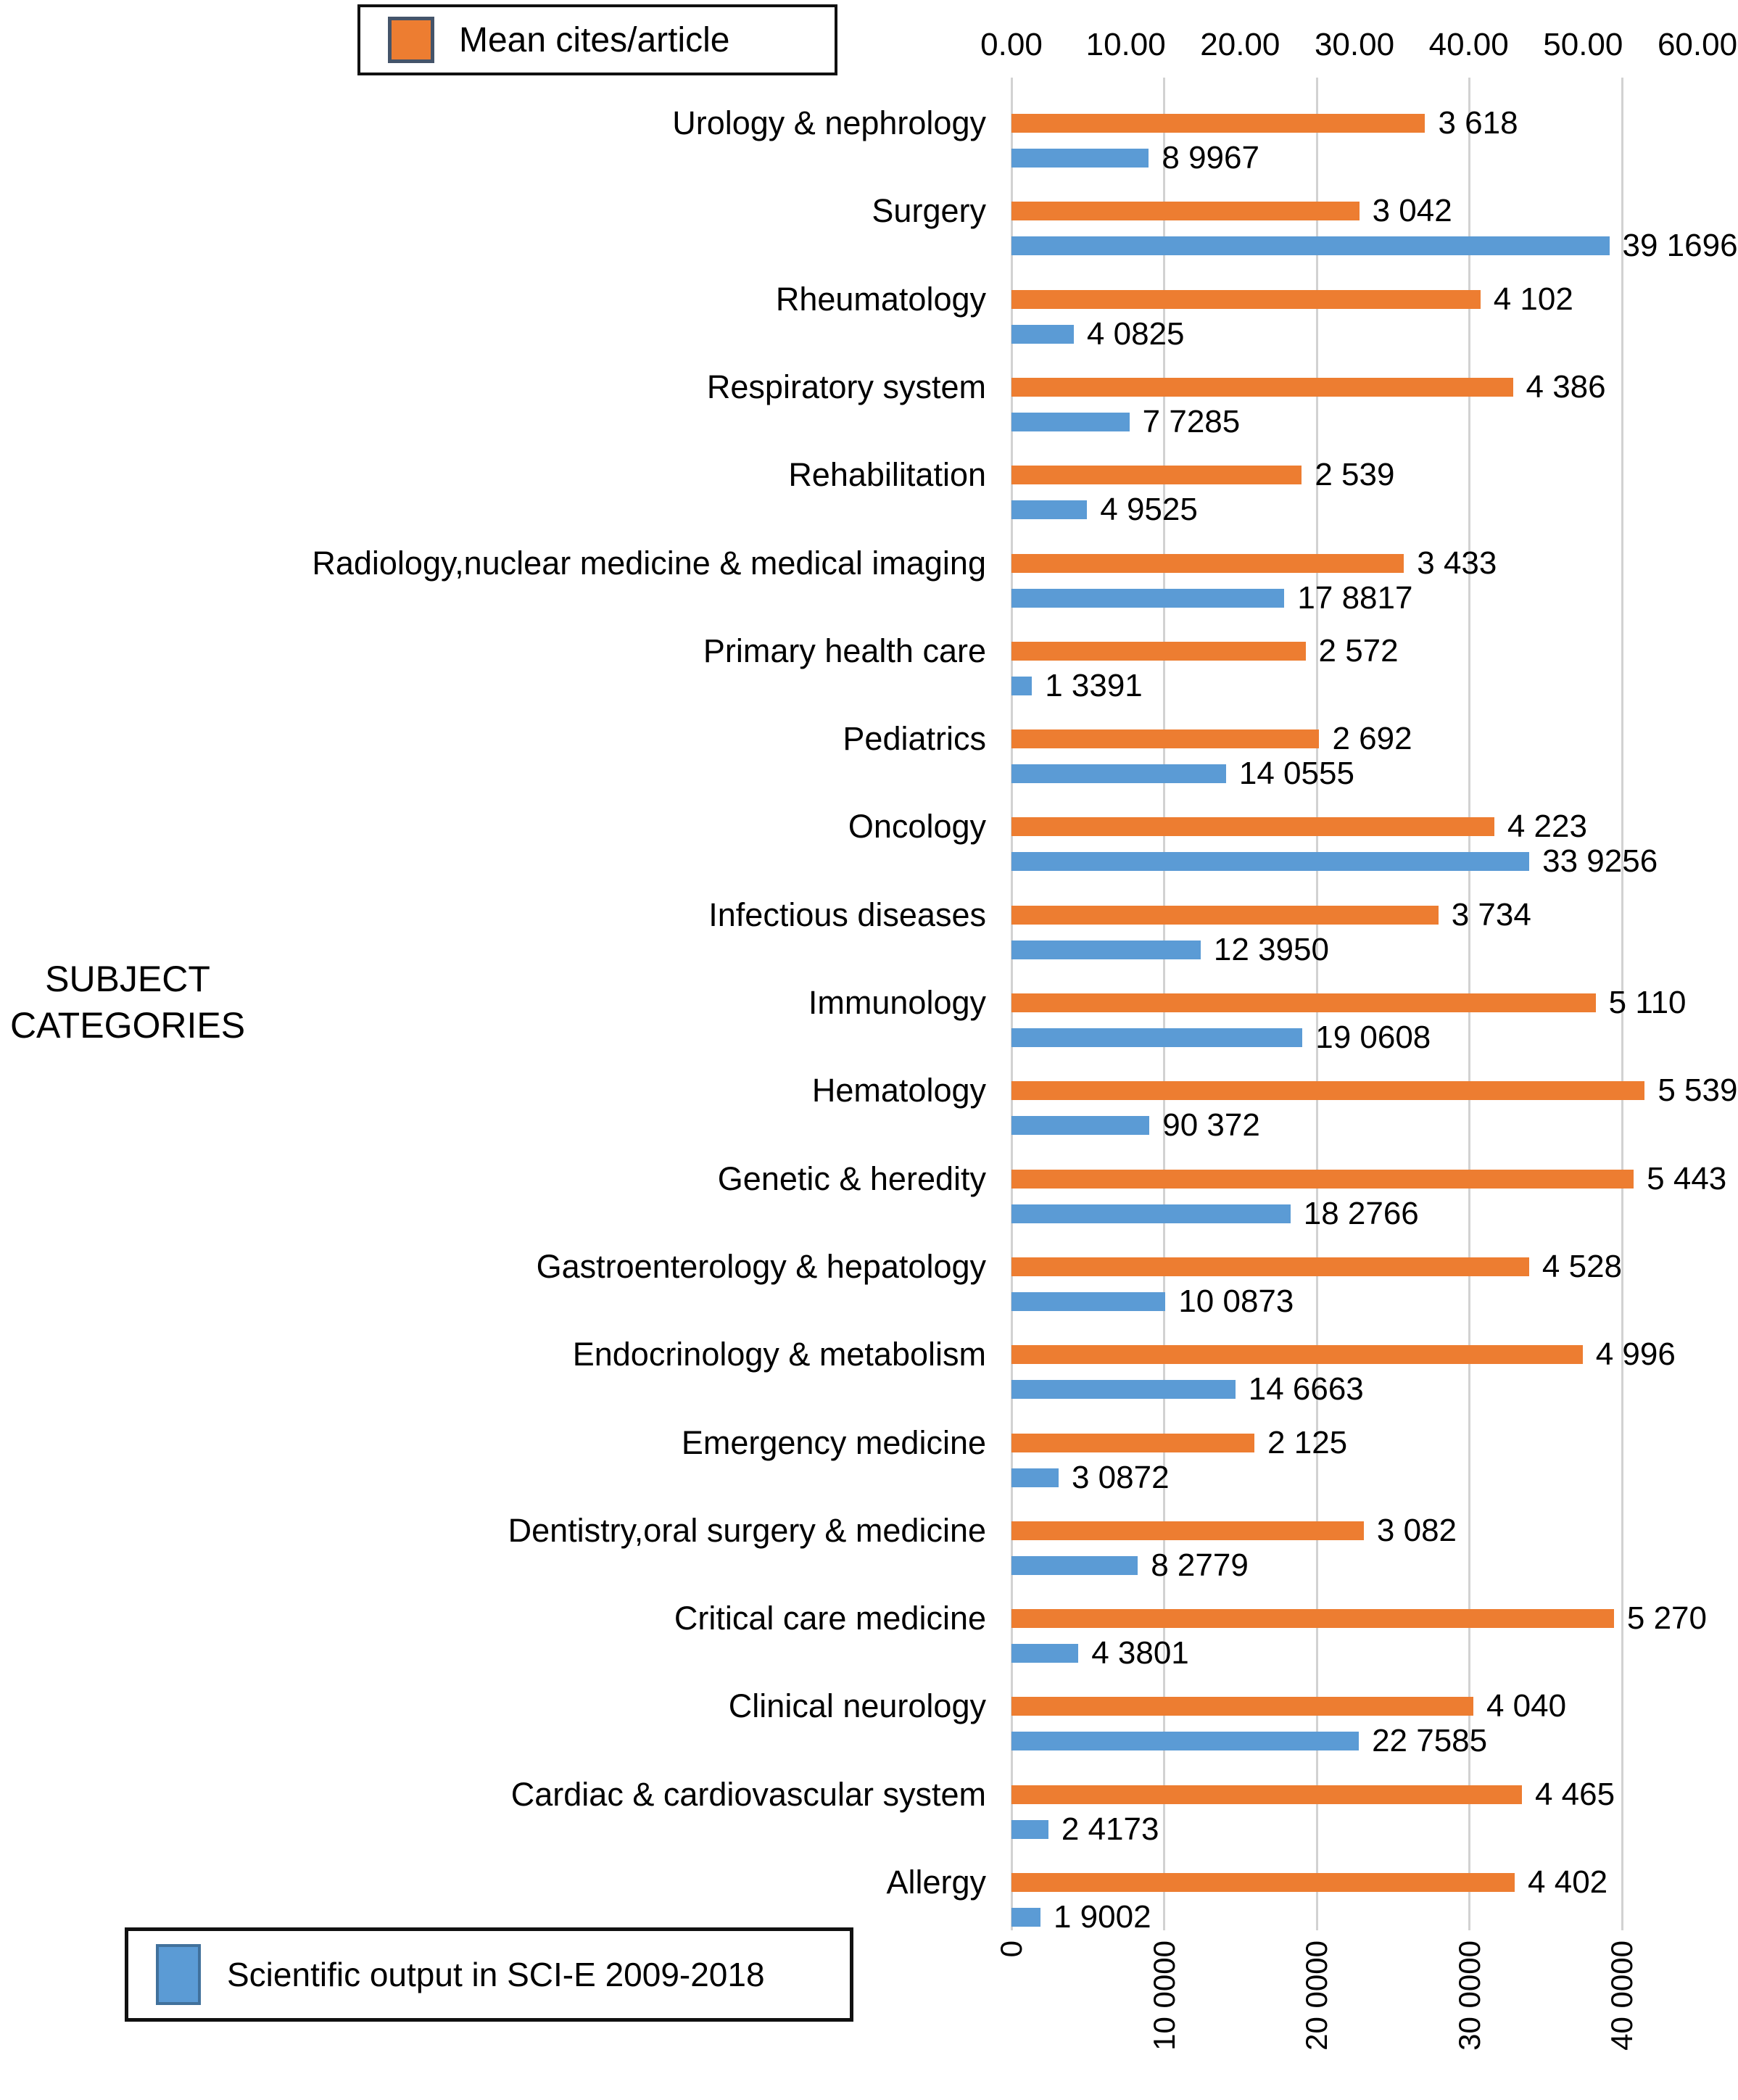  Describe the element at coordinates (1568, 1882) in the screenshot. I see `mean-cites-value: 4 402` at that location.